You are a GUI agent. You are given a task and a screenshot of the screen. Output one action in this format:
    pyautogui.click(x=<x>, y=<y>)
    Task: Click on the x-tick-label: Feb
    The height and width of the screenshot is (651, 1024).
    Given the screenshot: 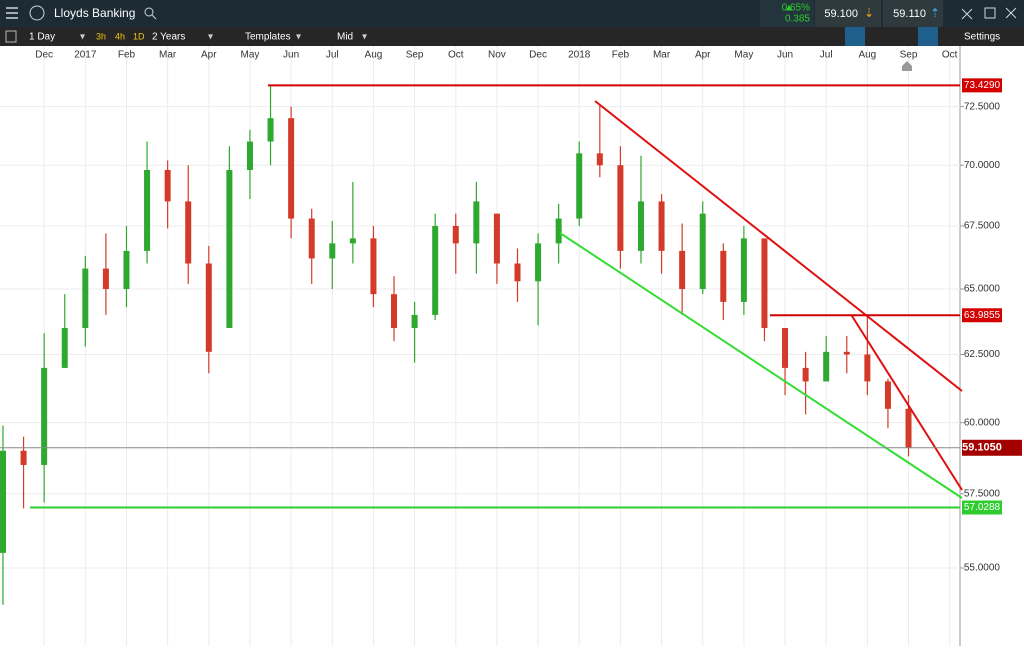 What is the action you would take?
    pyautogui.click(x=621, y=55)
    